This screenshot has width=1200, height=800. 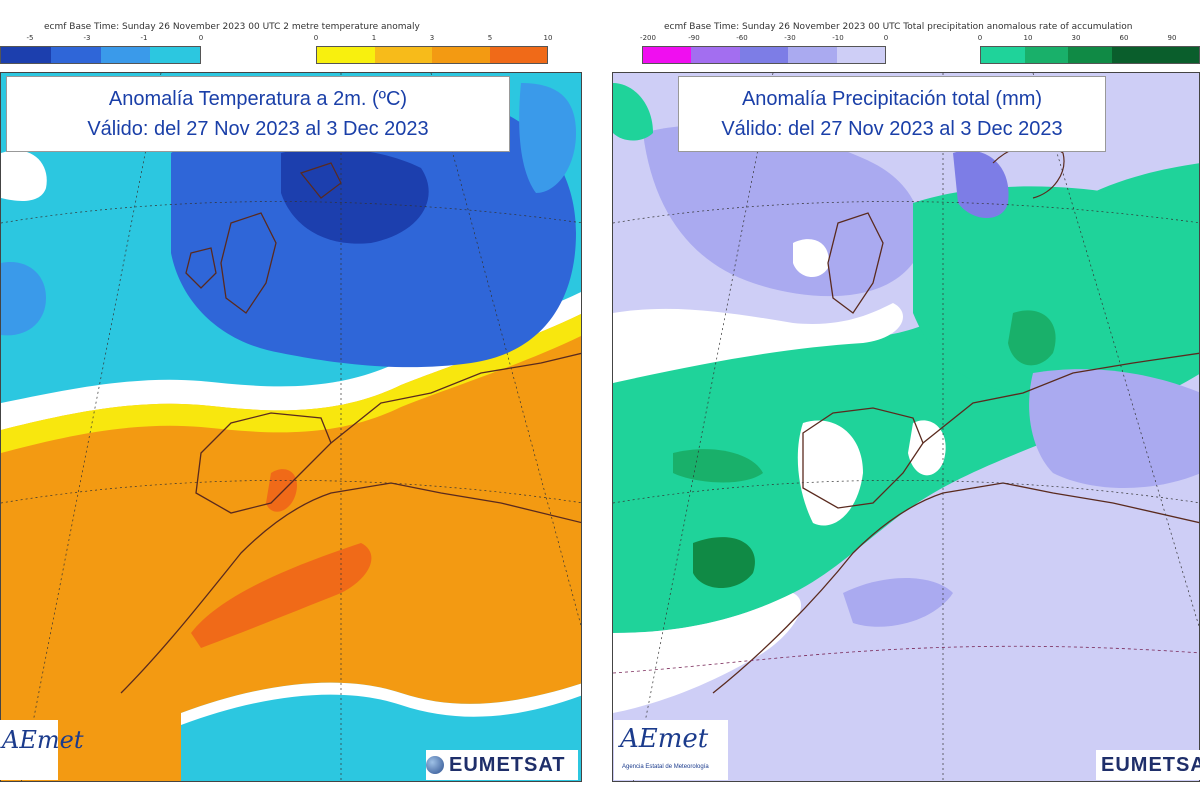 I want to click on warm-colorbar, so click(x=432, y=55).